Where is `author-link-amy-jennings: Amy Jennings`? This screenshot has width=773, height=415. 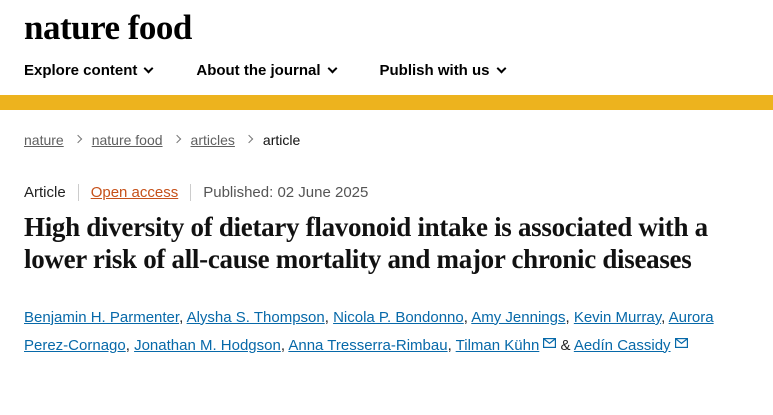 author-link-amy-jennings: Amy Jennings is located at coordinates (518, 317).